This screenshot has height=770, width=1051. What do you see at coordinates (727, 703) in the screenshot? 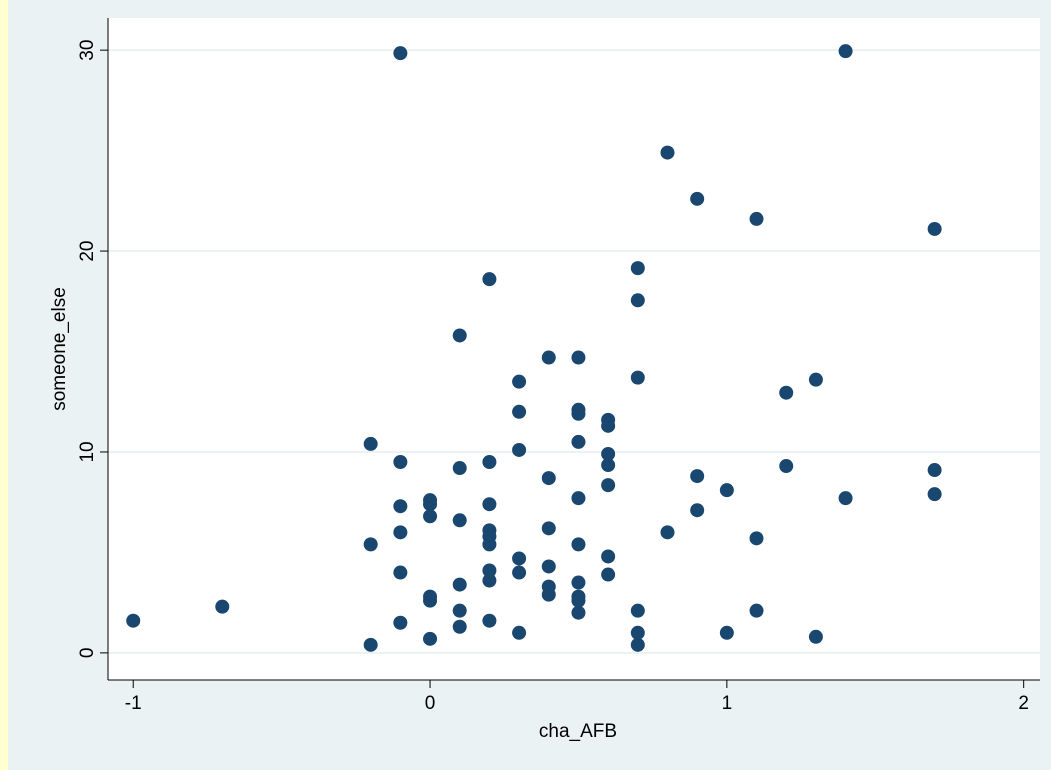
I see `x-tick-label: 1` at bounding box center [727, 703].